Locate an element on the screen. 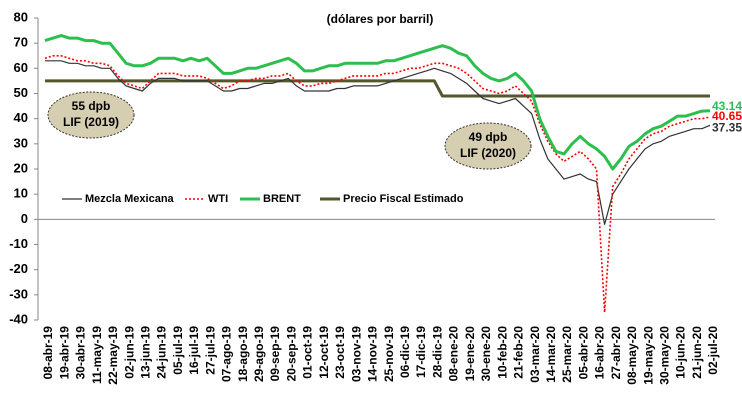 The width and height of the screenshot is (742, 420). x-tick-label: 29-ago-19 is located at coordinates (259, 354).